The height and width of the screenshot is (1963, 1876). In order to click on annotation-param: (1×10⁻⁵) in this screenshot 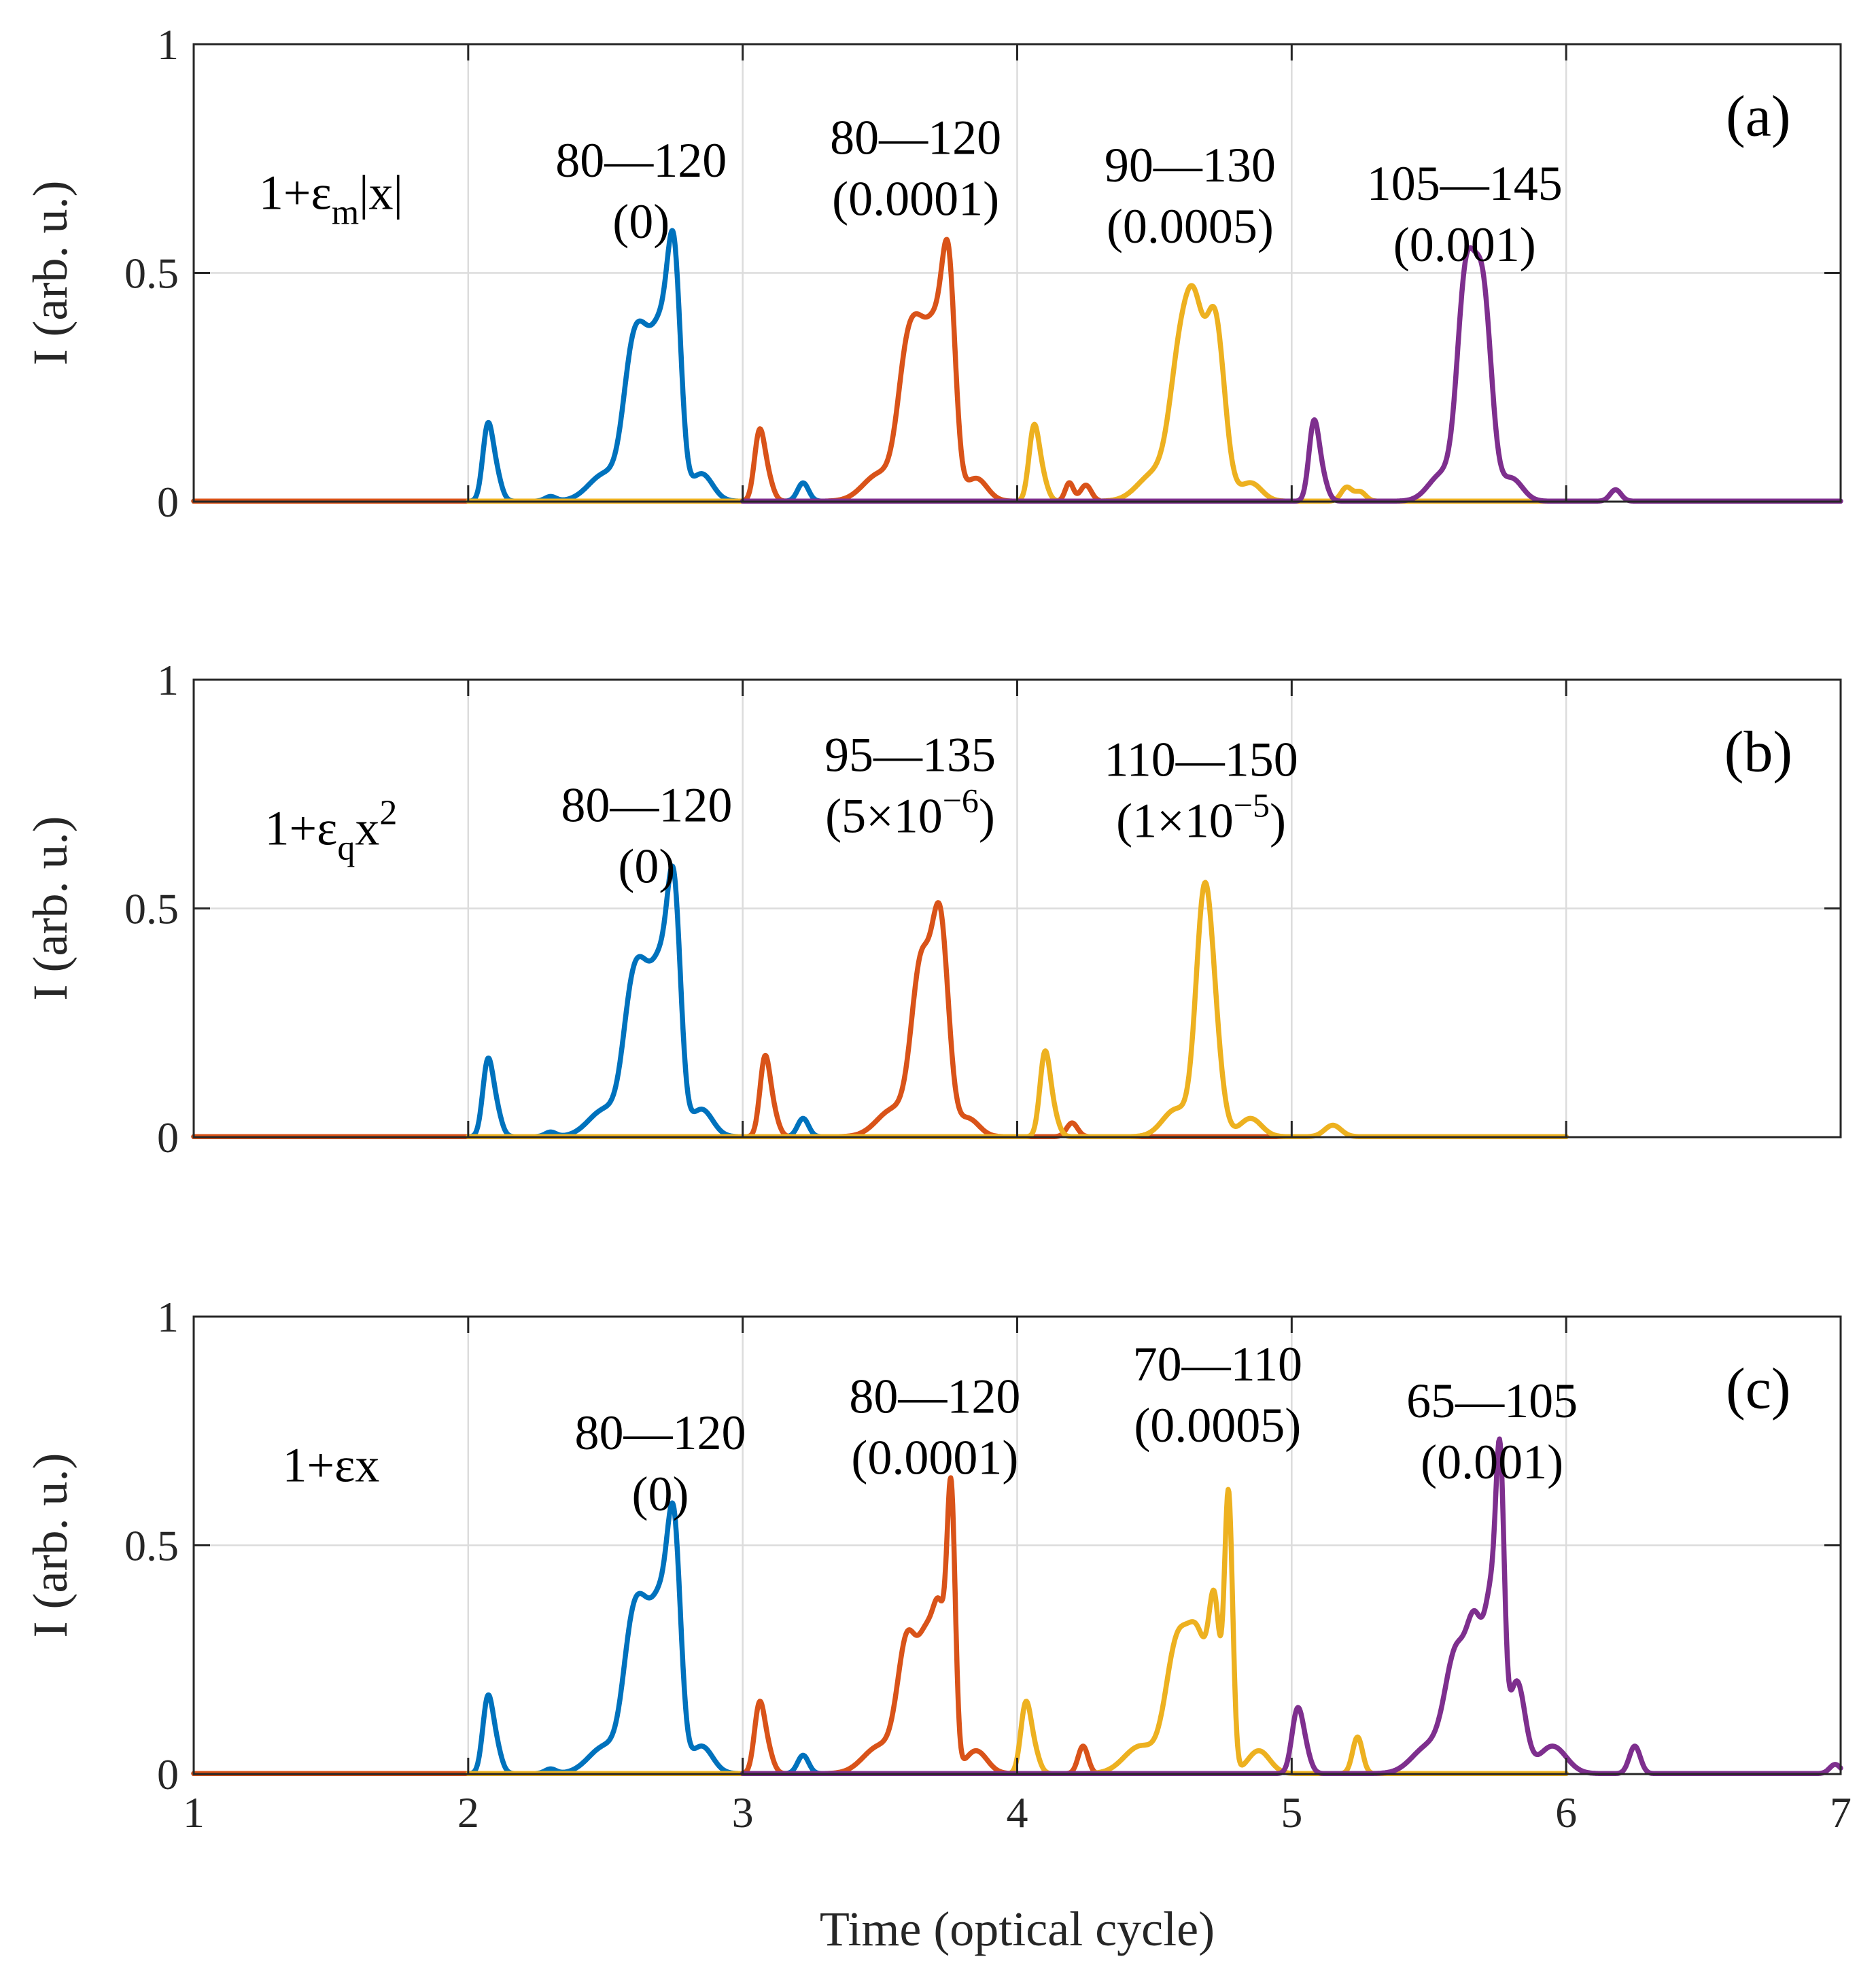, I will do `click(1201, 817)`.